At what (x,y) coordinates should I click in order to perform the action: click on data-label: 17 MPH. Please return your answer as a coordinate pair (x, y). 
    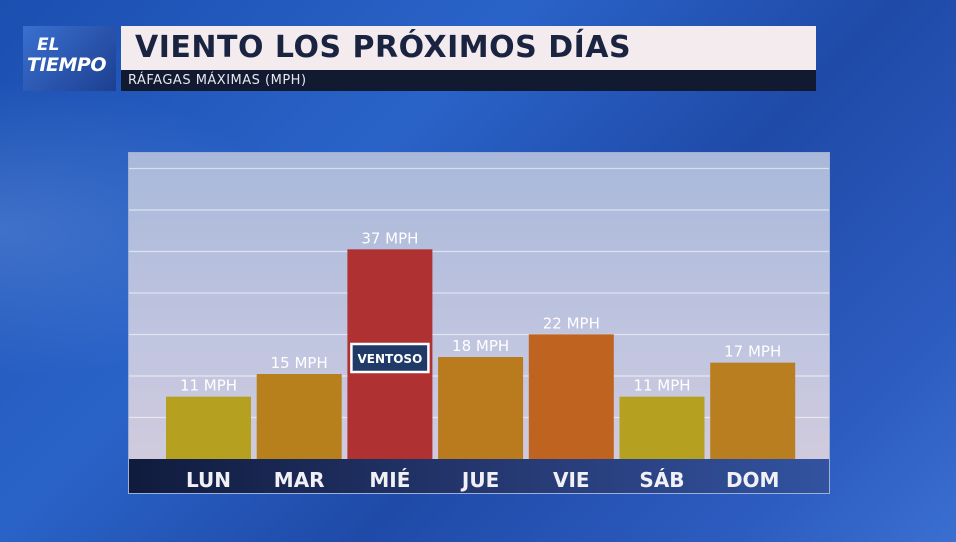
    Looking at the image, I should click on (752, 352).